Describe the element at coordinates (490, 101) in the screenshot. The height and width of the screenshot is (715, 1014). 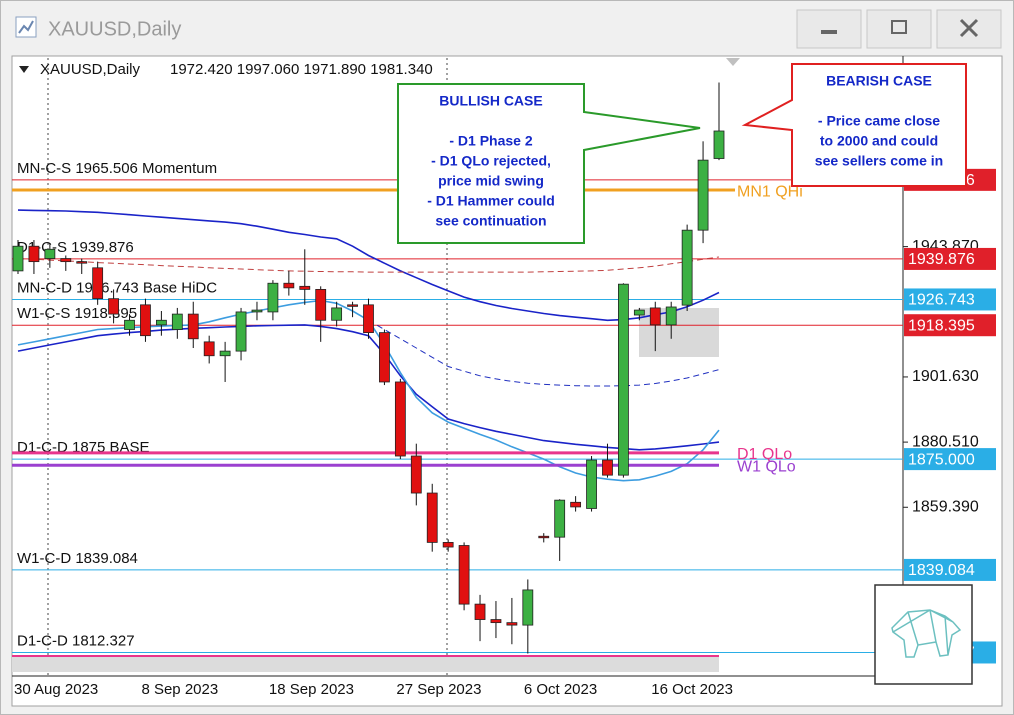
I see `callout-title: BULLISH CASE` at that location.